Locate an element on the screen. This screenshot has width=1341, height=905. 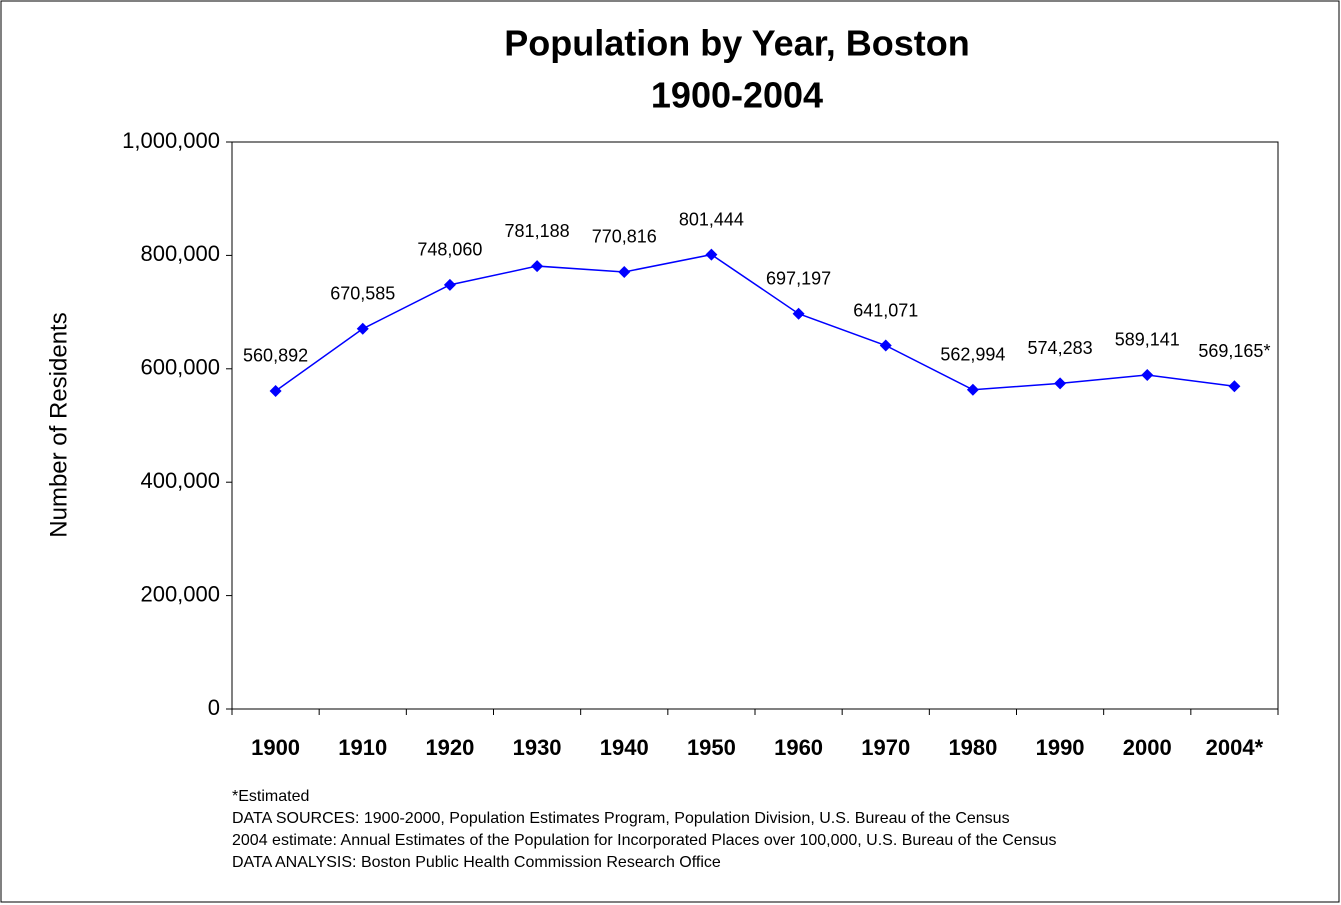
data-label: 748,060 is located at coordinates (449, 250).